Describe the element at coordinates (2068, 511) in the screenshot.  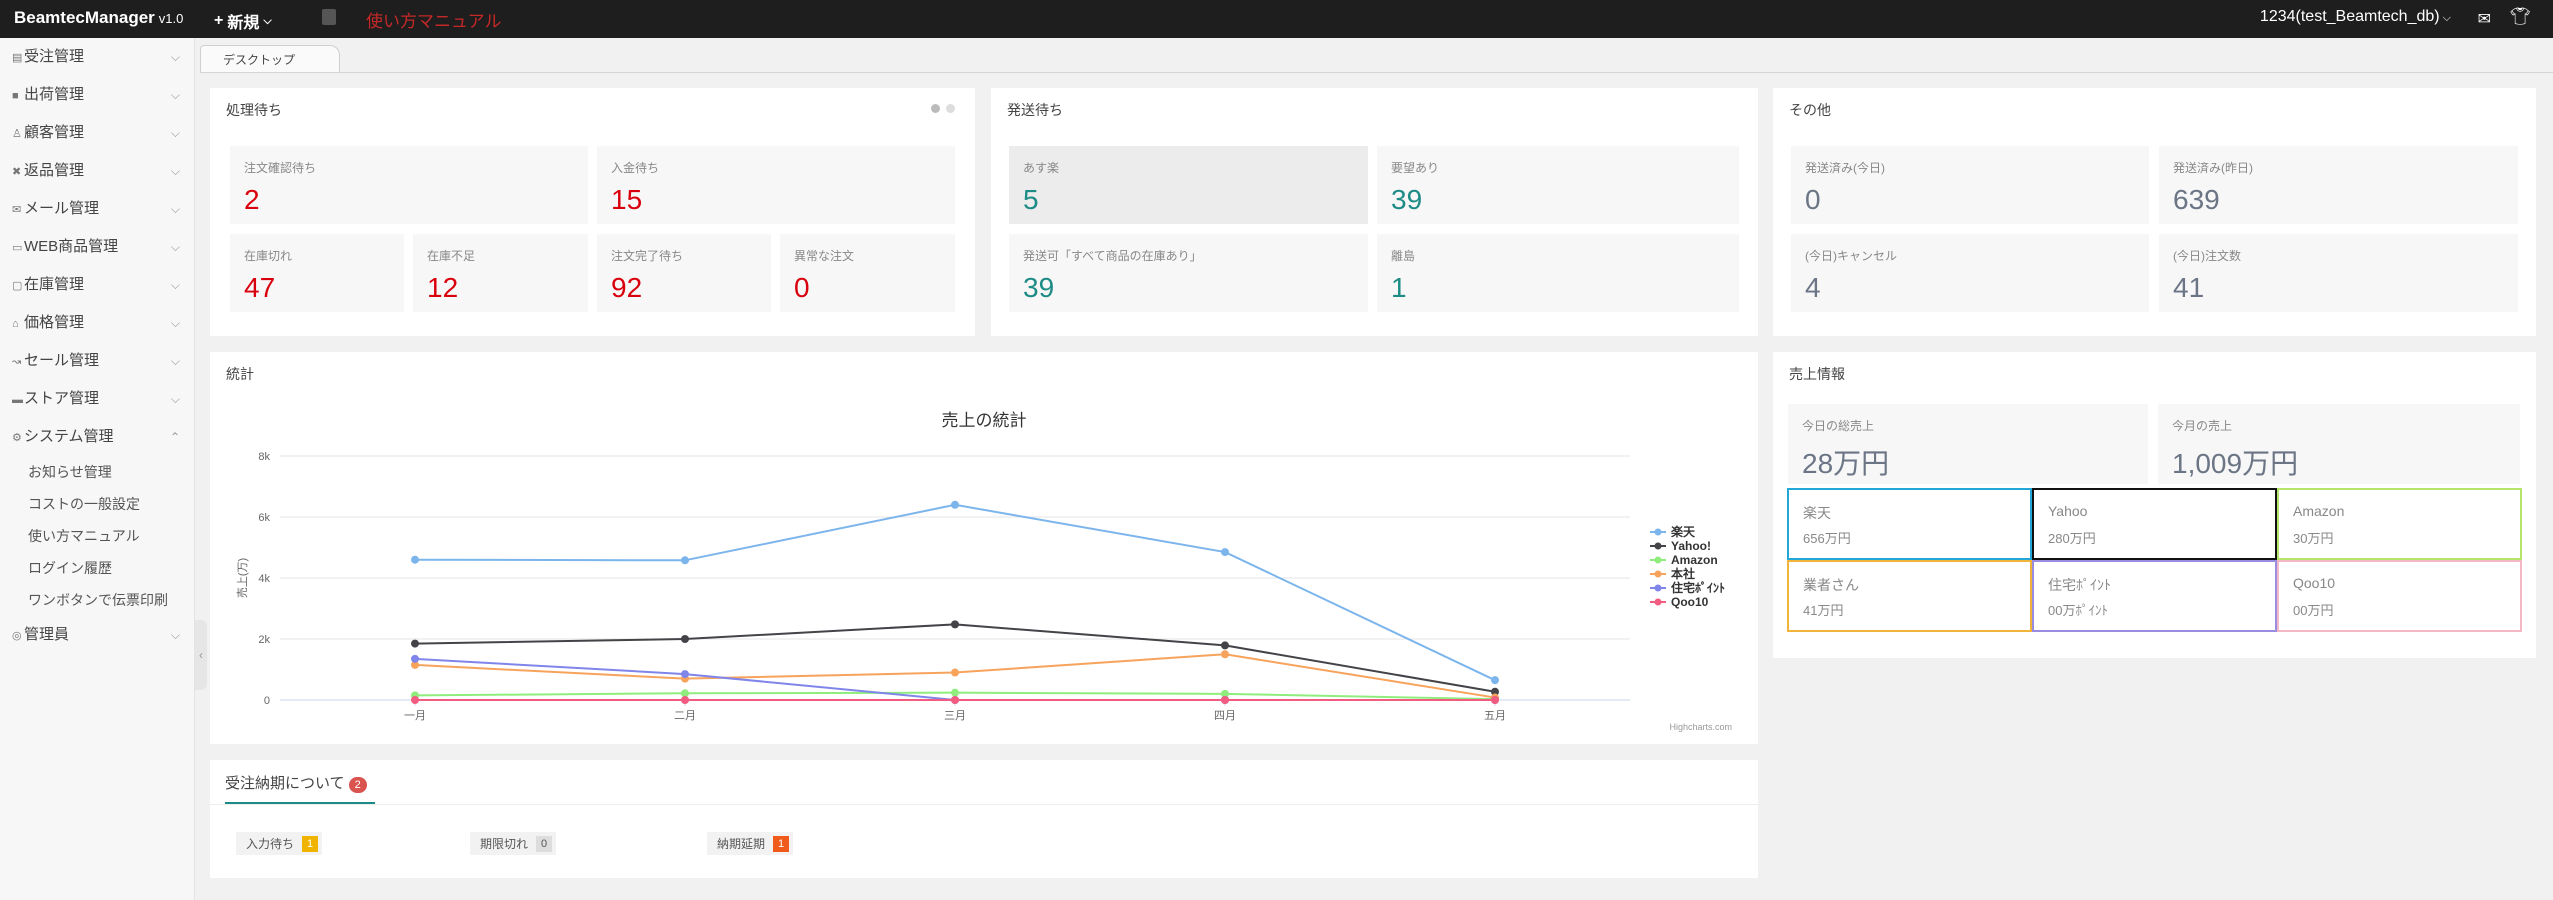
I see `sales-box-label: Yahoo` at that location.